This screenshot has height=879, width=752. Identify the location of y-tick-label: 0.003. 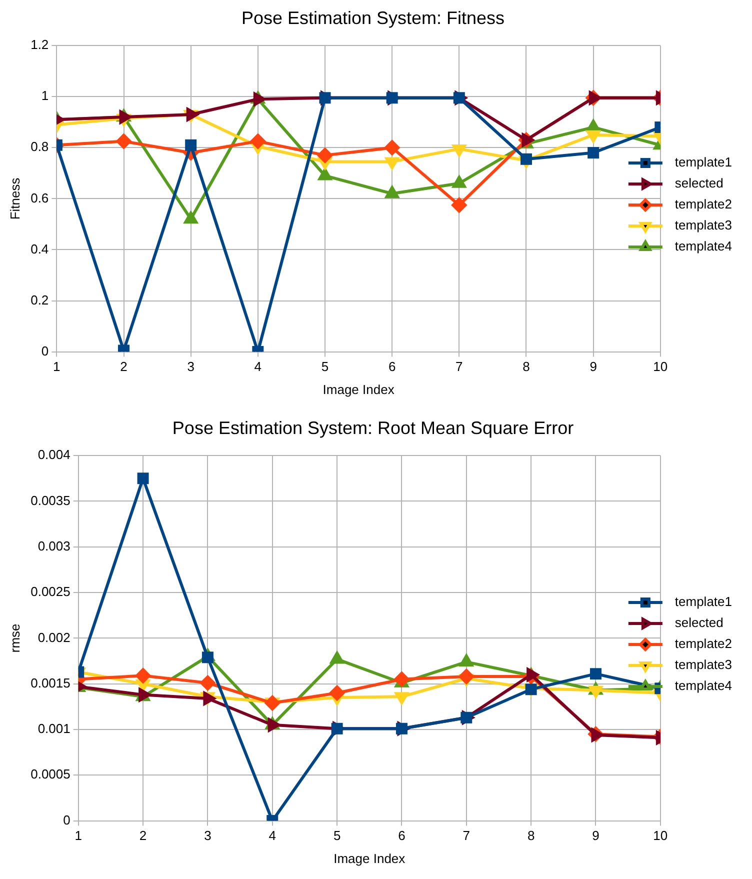
(54, 546).